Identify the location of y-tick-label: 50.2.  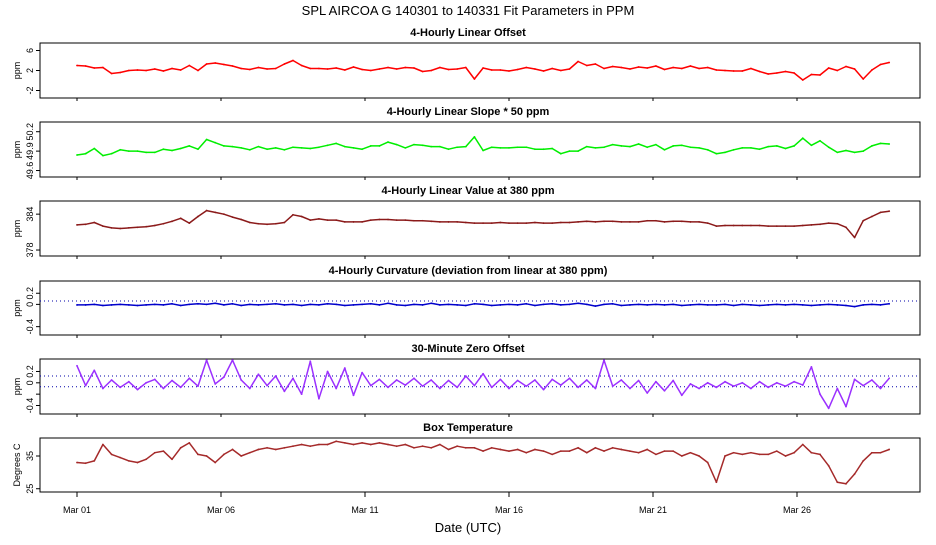
(30, 132).